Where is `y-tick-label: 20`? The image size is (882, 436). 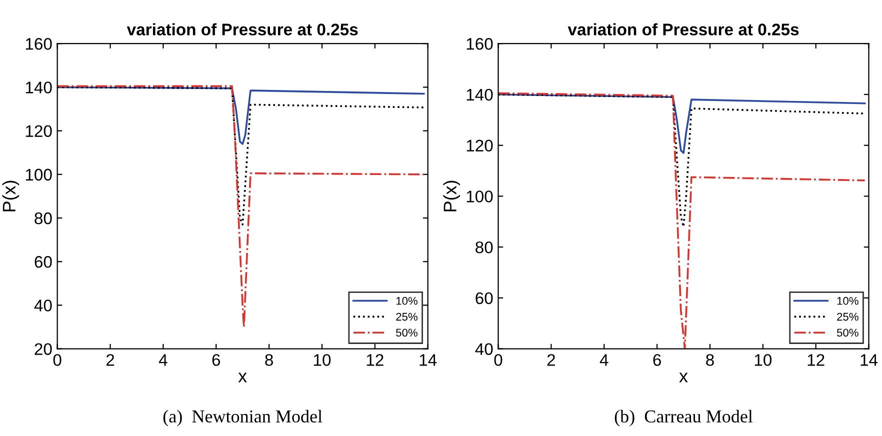
y-tick-label: 20 is located at coordinates (43, 349).